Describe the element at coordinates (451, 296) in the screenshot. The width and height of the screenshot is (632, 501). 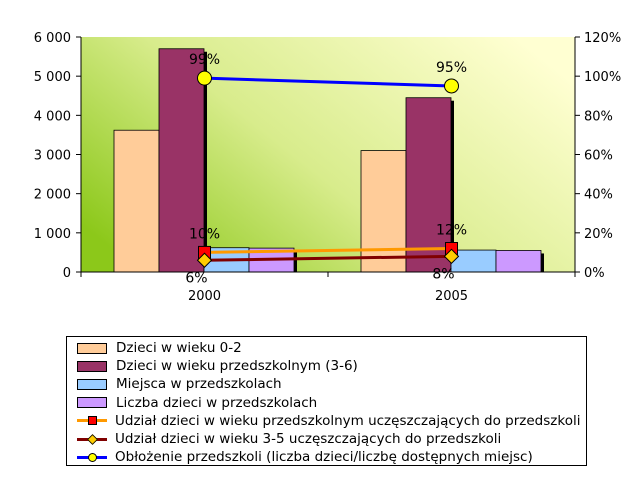
I see `x-tick-label: 2005` at that location.